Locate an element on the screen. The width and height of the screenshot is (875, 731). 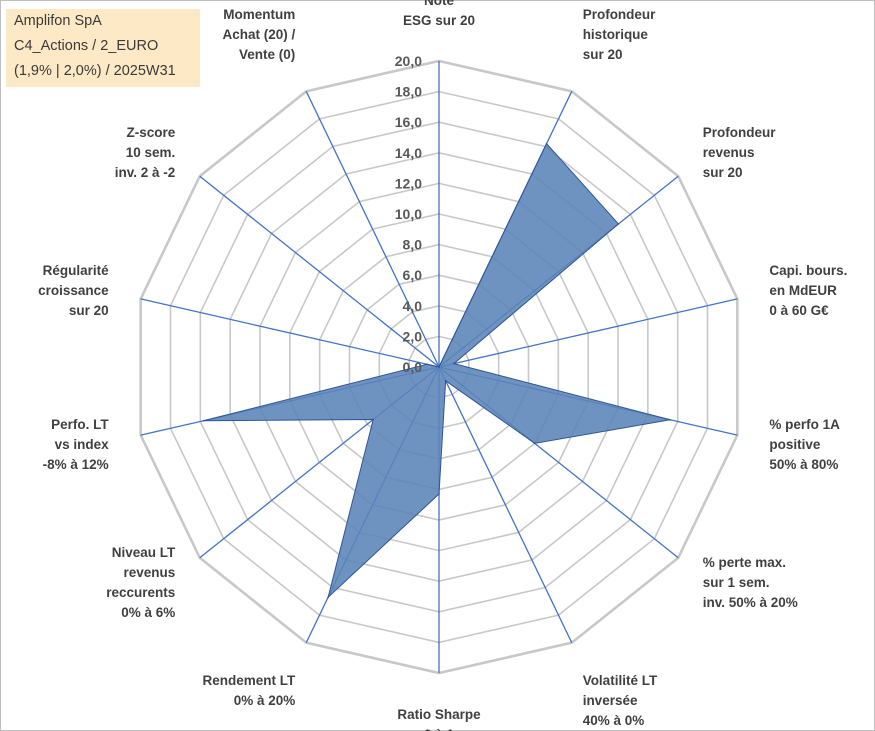
axis-label-9: Niveau LT revenus reccurents 0% à 6% is located at coordinates (141, 582).